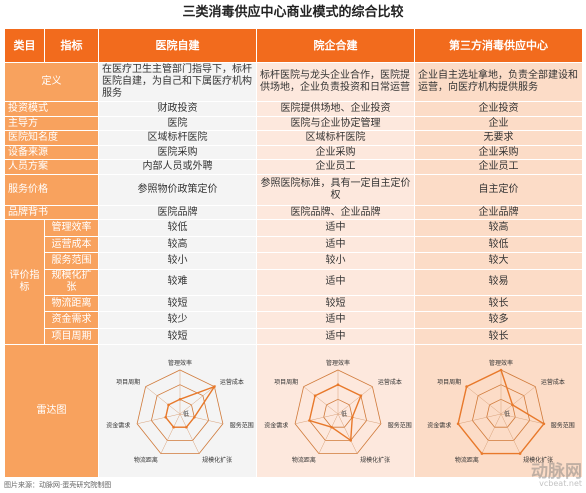 Image resolution: width=586 pixels, height=493 pixels. What do you see at coordinates (71, 45) in the screenshot?
I see `header-indicator: 指标` at bounding box center [71, 45].